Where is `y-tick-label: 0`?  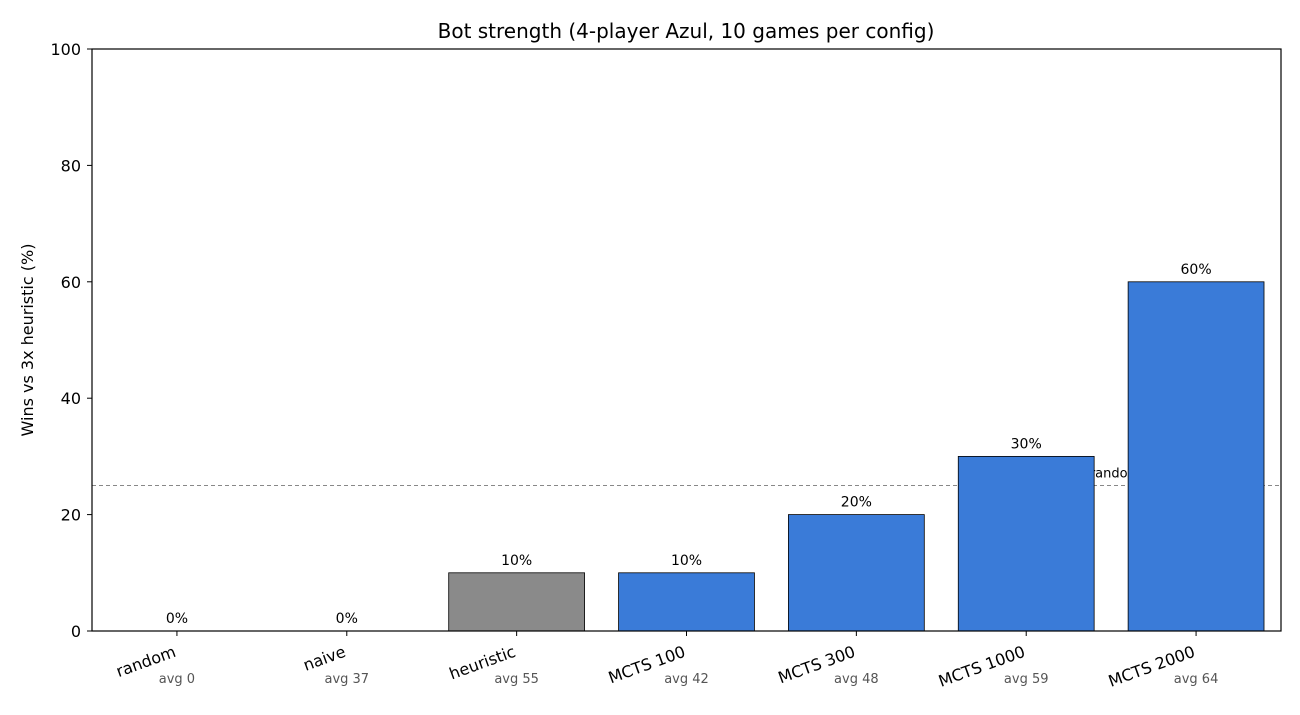
y-tick-label: 0 is located at coordinates (76, 631).